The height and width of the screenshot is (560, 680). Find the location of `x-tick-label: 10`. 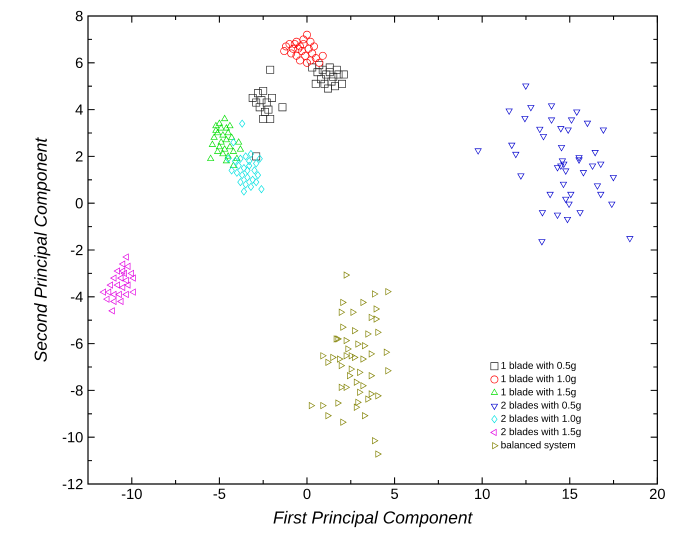

x-tick-label: 10 is located at coordinates (482, 494).